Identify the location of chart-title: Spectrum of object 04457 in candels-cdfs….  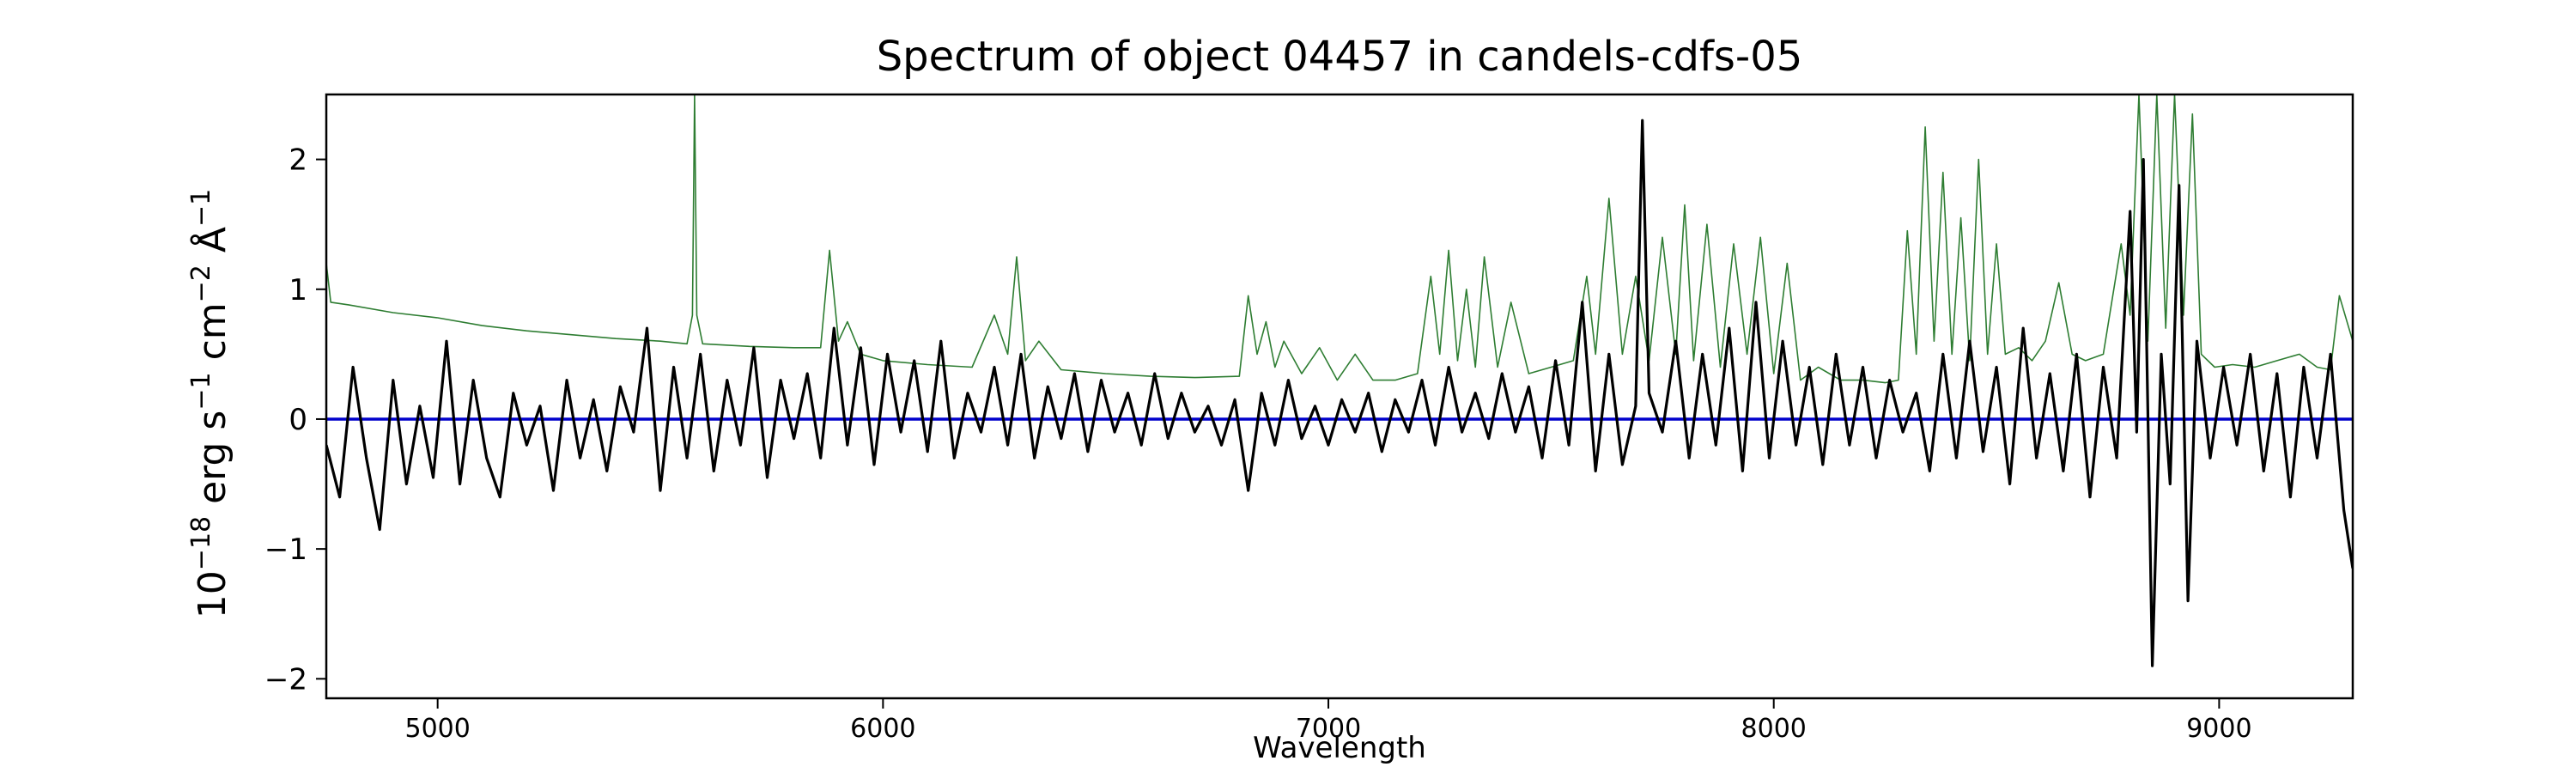
(1340, 57).